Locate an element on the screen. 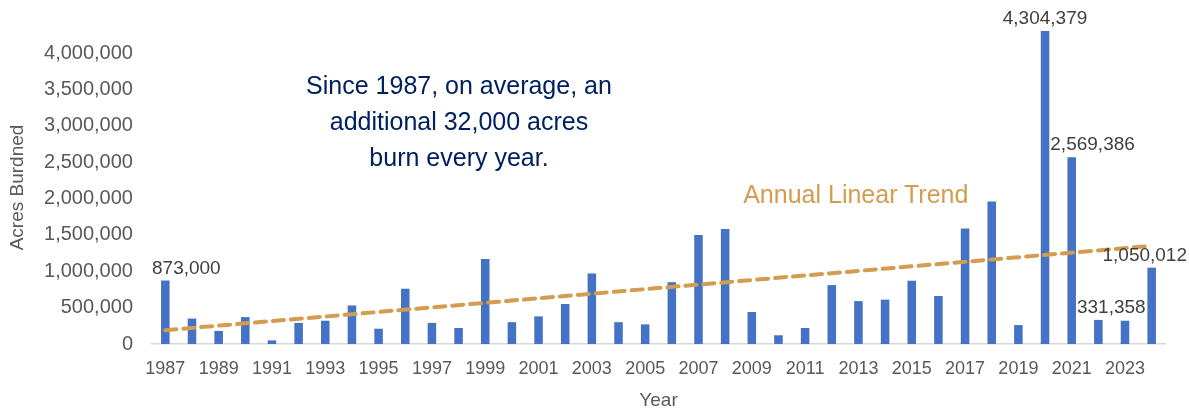 This screenshot has height=418, width=1189. x-tick-label: 2005 is located at coordinates (645, 367).